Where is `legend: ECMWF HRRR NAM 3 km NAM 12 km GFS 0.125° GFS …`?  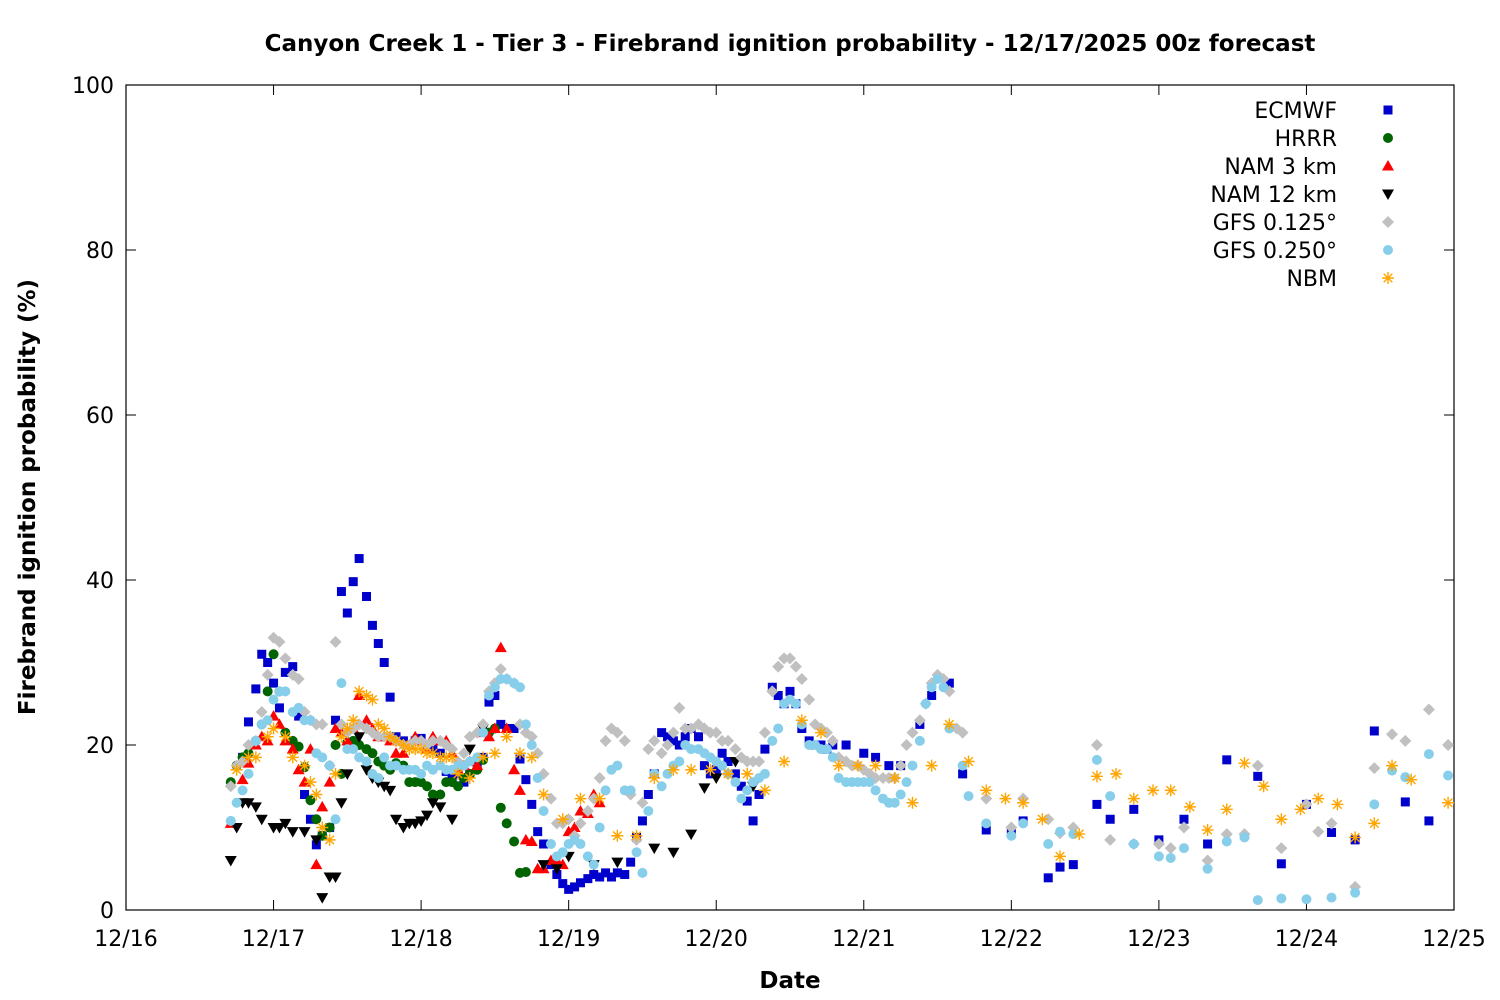 legend: ECMWF HRRR NAM 3 km NAM 12 km GFS 0.125° GFS … is located at coordinates (1302, 195).